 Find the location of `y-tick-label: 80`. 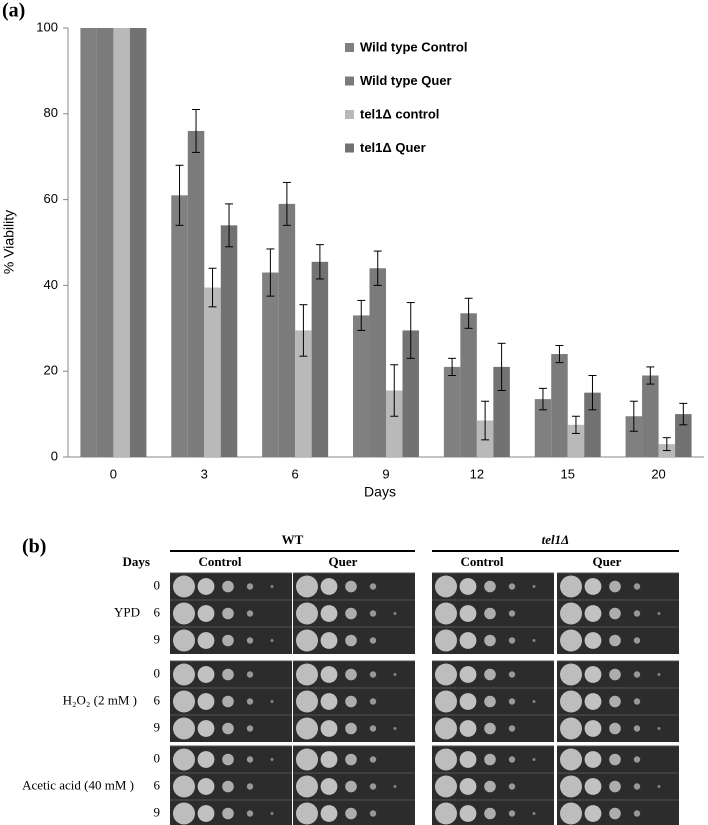

y-tick-label: 80 is located at coordinates (51, 112).